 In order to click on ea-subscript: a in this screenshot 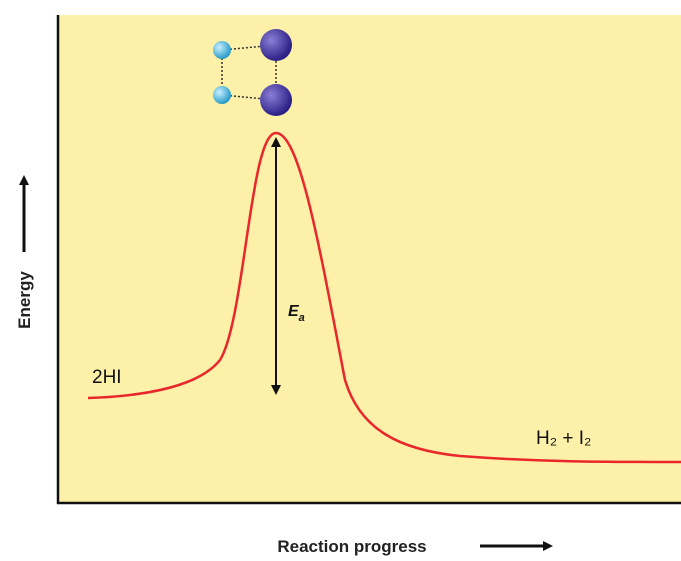, I will do `click(302, 318)`.